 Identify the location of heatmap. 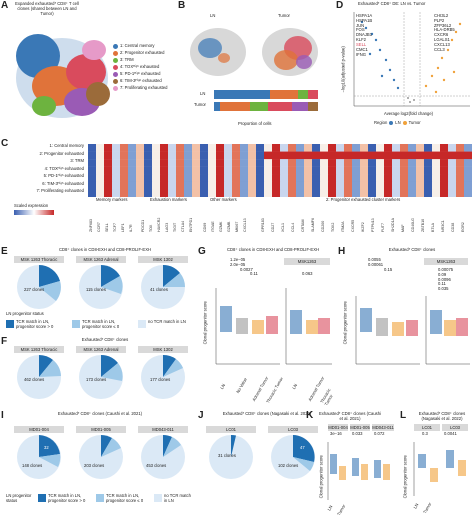
(280, 170).